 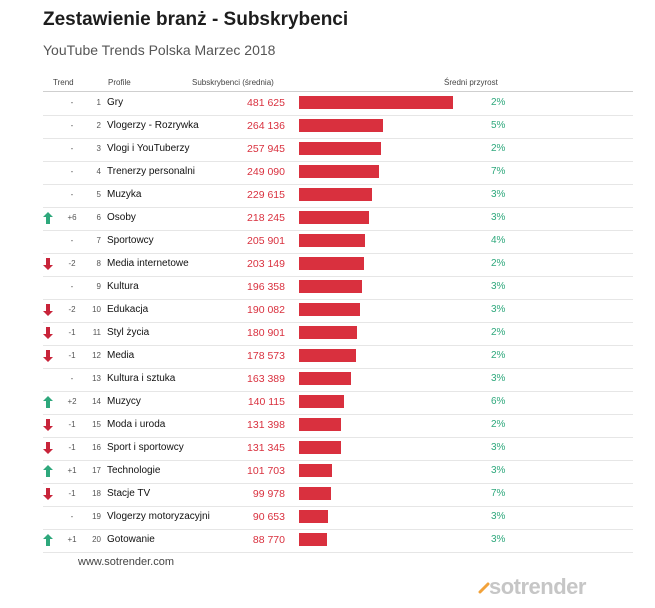 I want to click on category-name: Kultura i sztuka, so click(x=141, y=378).